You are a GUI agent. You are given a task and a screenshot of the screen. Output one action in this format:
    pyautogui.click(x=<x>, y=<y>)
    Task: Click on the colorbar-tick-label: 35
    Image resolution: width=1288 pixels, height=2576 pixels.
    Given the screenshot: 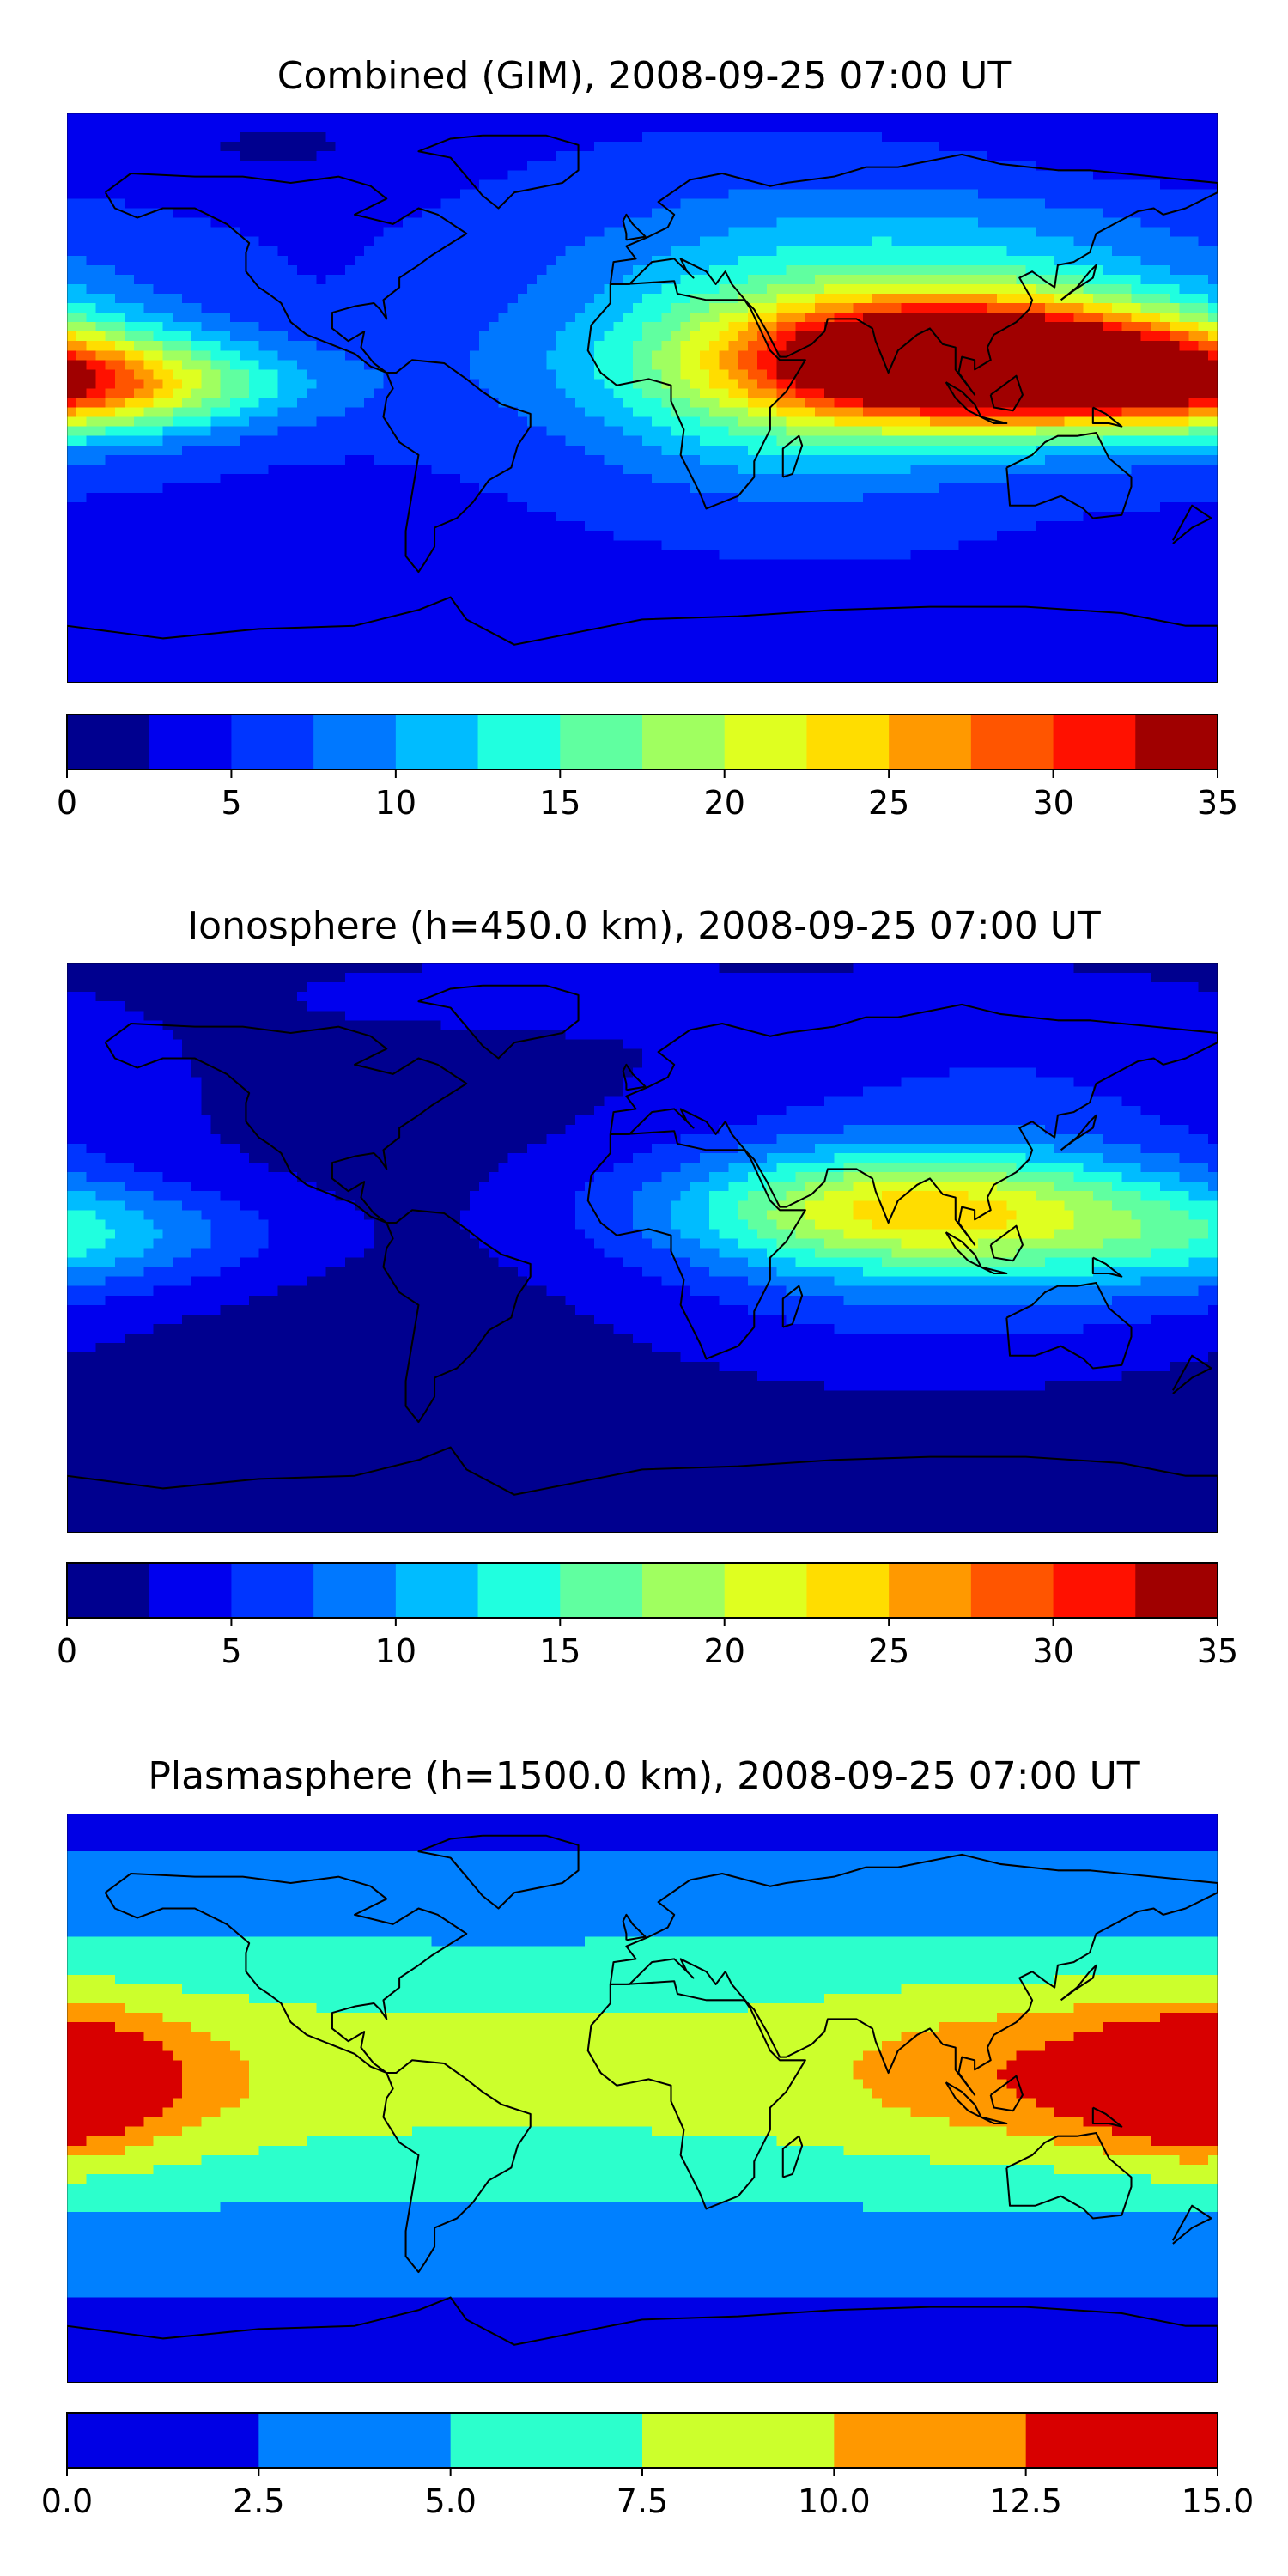 What is the action you would take?
    pyautogui.click(x=1217, y=803)
    